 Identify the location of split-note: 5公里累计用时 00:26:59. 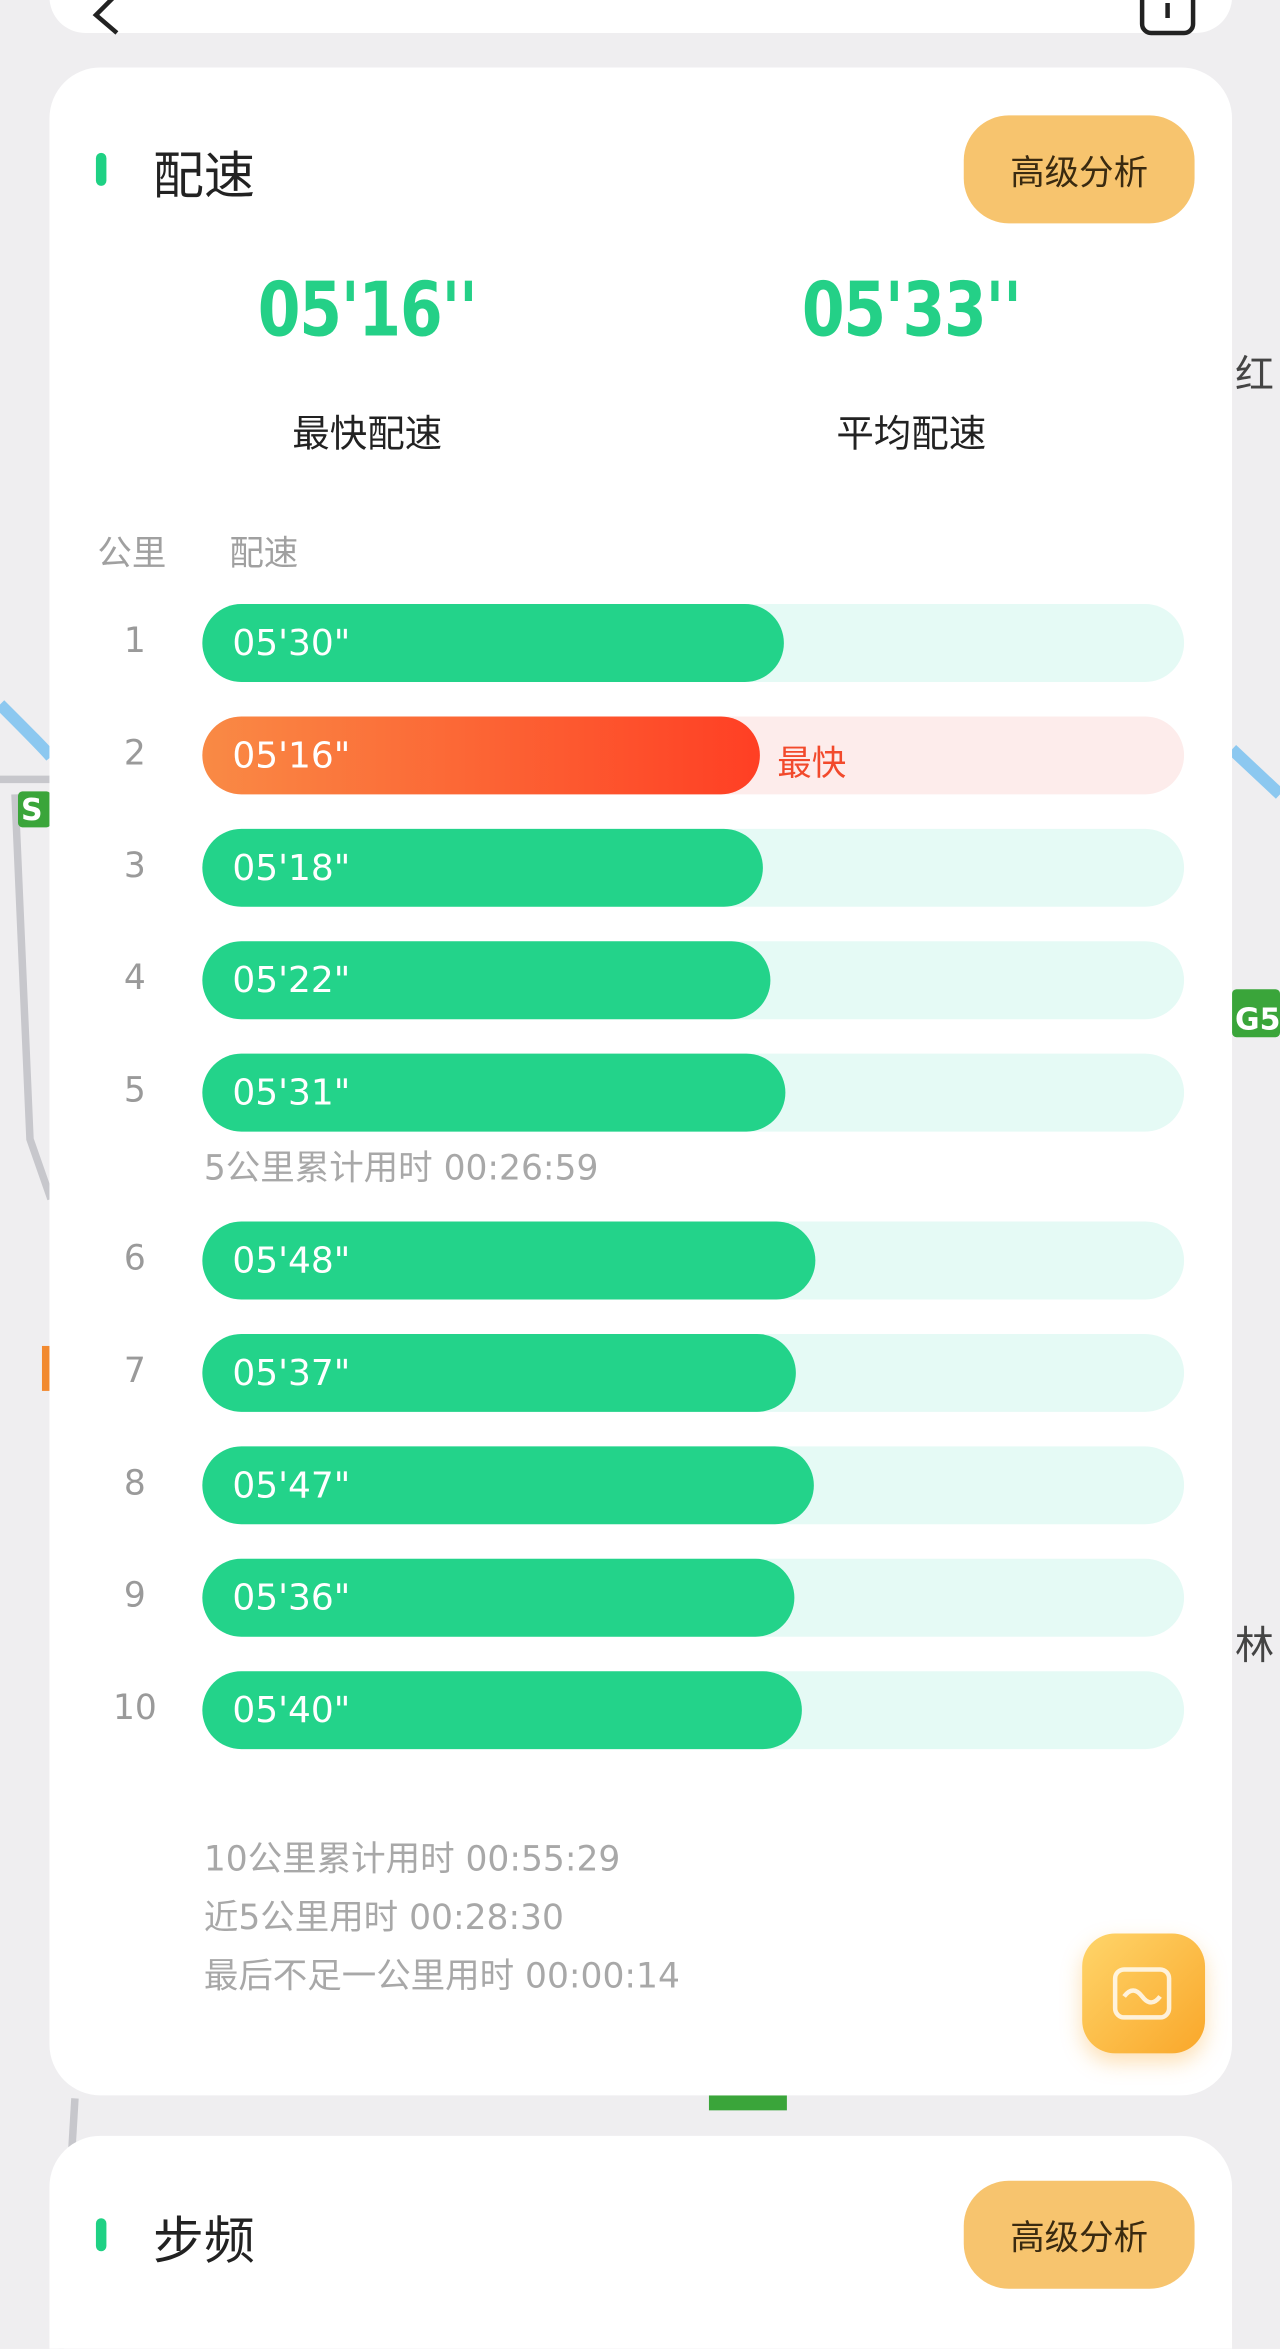
(401, 1169).